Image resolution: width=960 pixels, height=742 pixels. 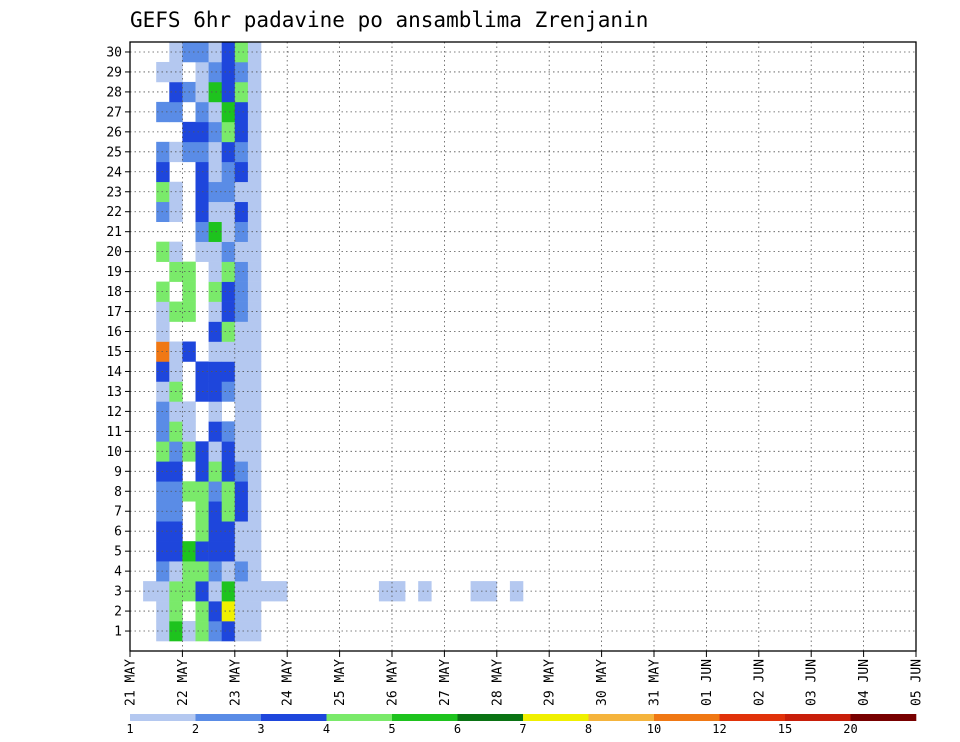 I want to click on y-tick-label: 8, so click(x=118, y=492).